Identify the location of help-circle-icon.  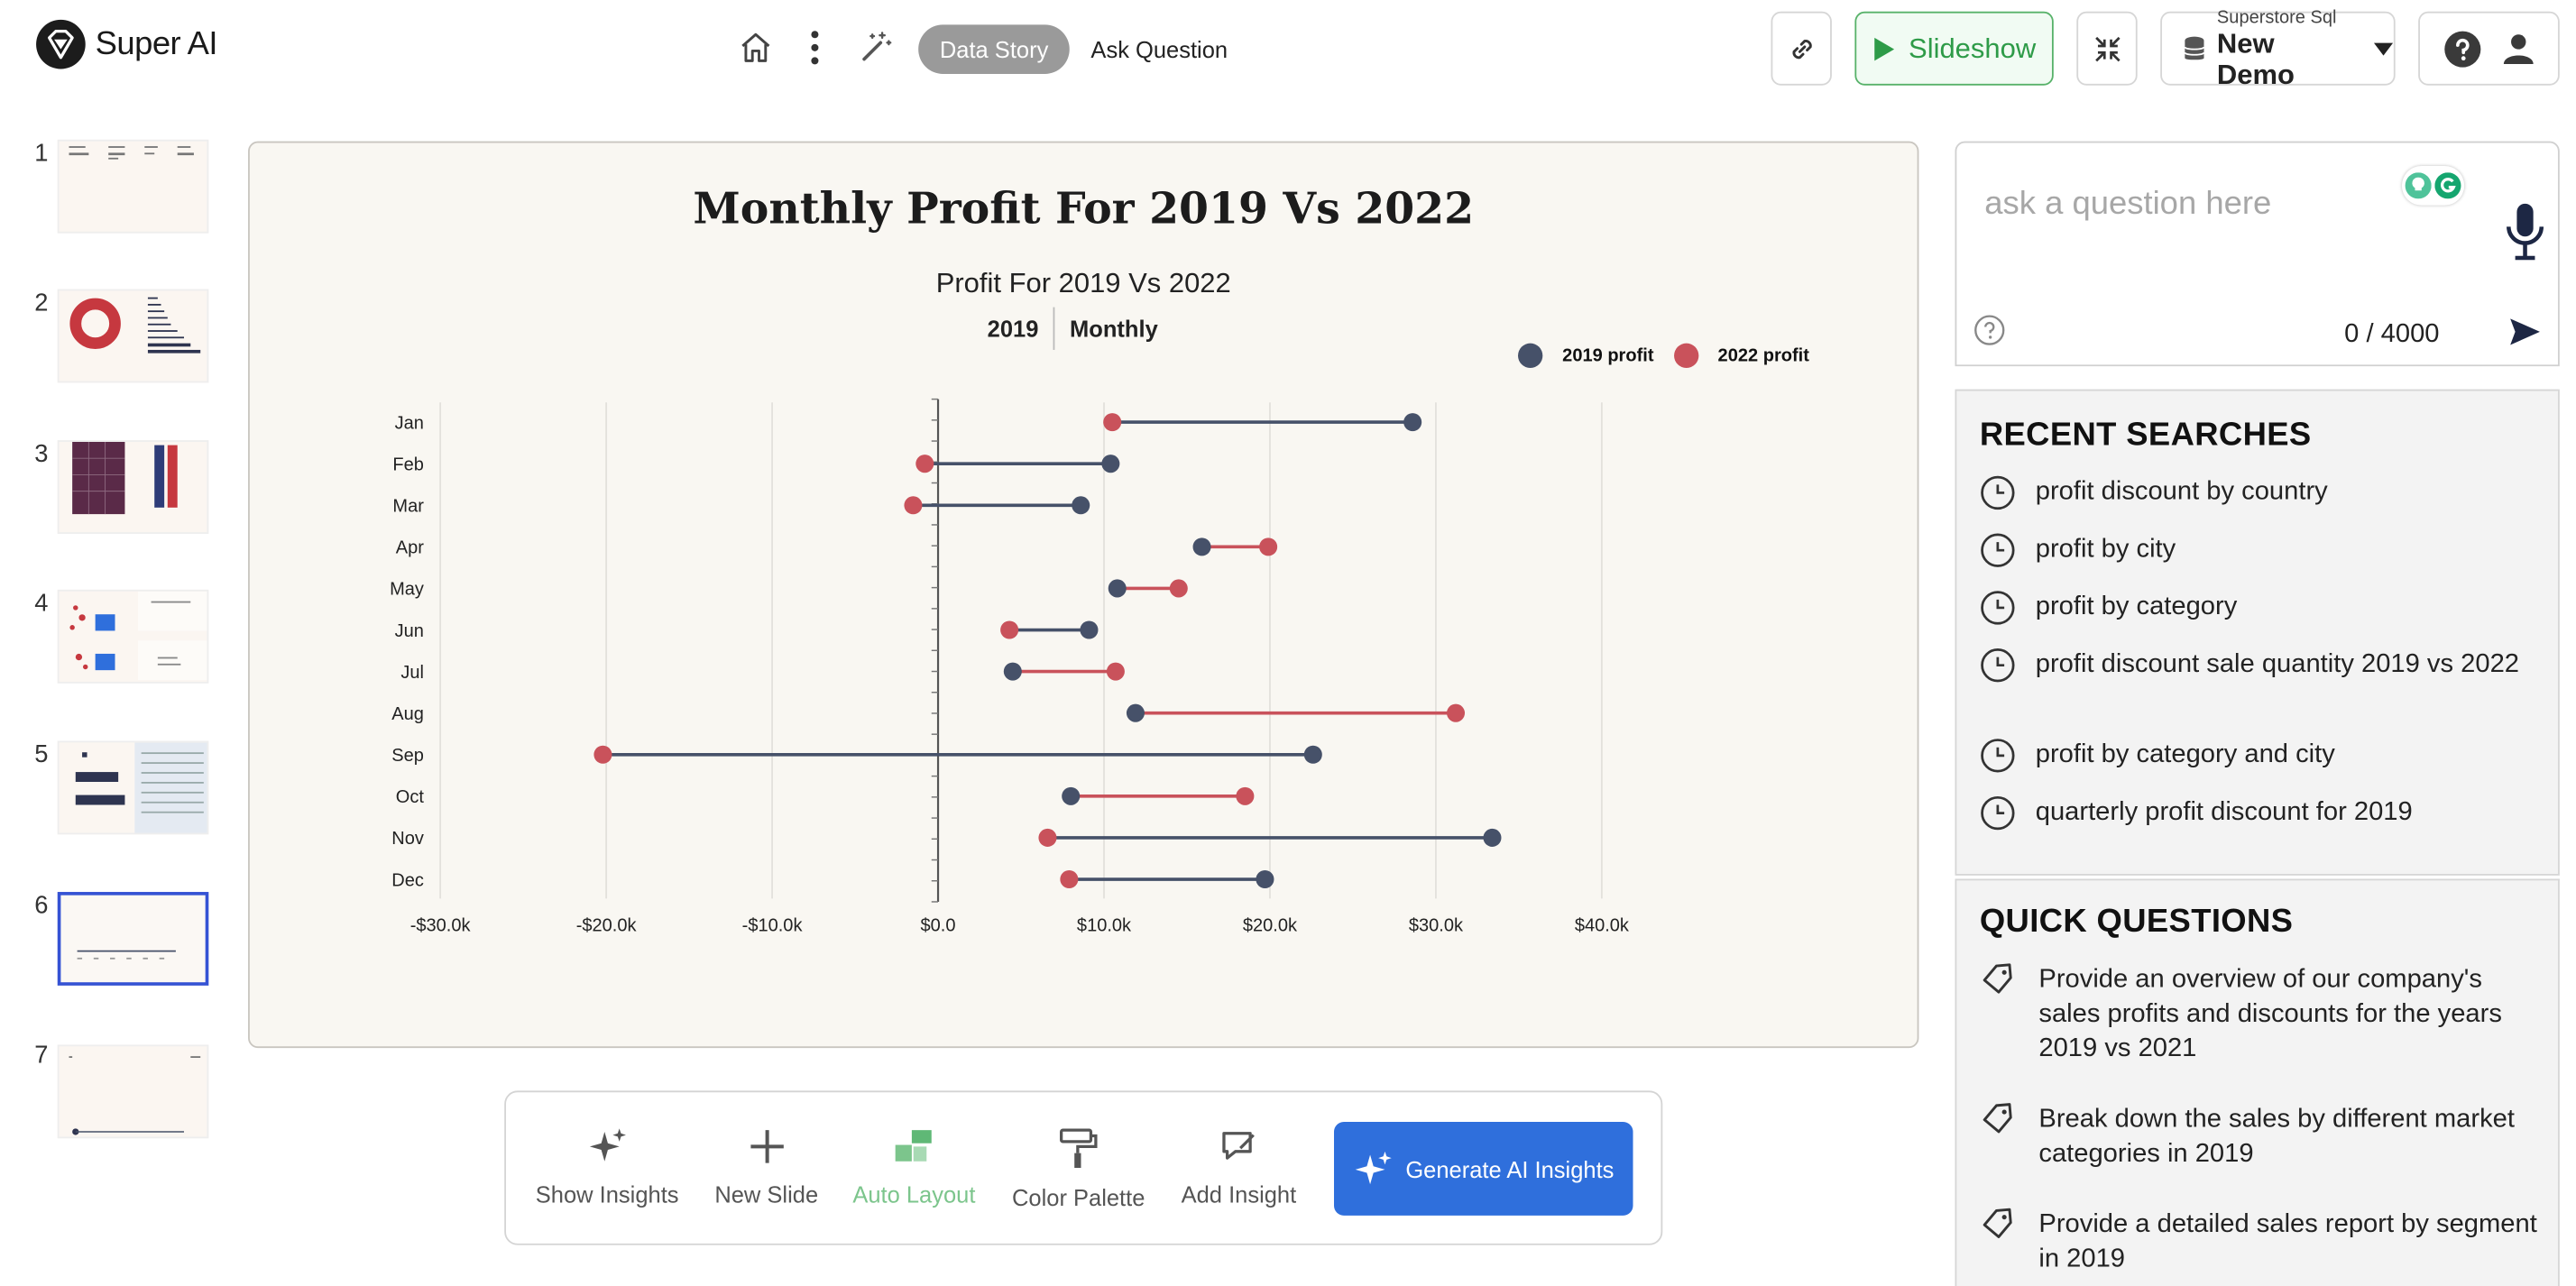
(1989, 330).